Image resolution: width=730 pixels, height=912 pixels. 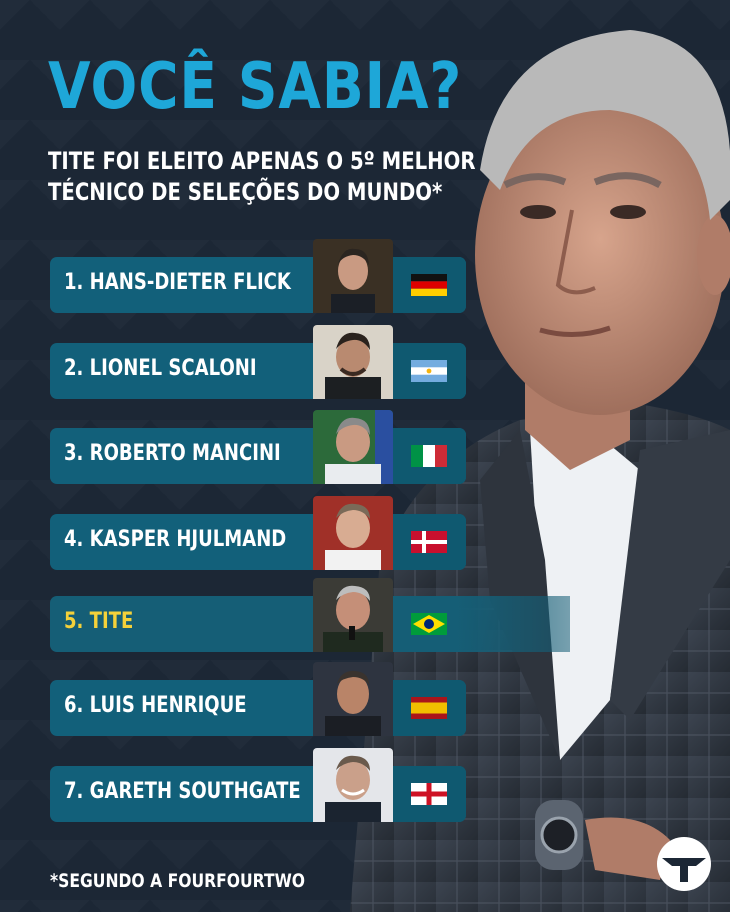 What do you see at coordinates (429, 794) in the screenshot?
I see `england-flag-icon` at bounding box center [429, 794].